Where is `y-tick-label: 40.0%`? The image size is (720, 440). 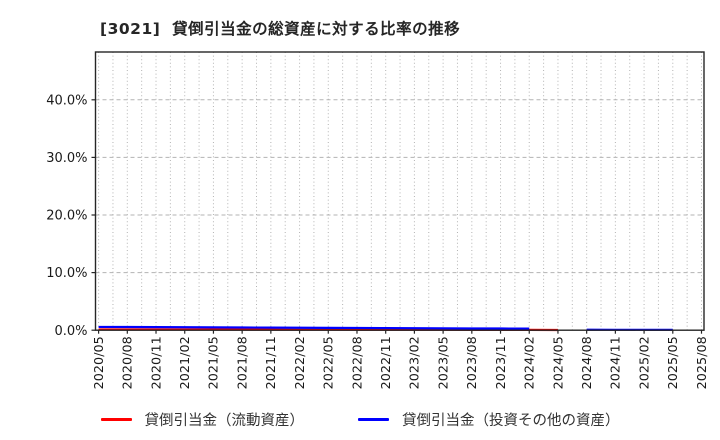
y-tick-label: 40.0% is located at coordinates (66, 100).